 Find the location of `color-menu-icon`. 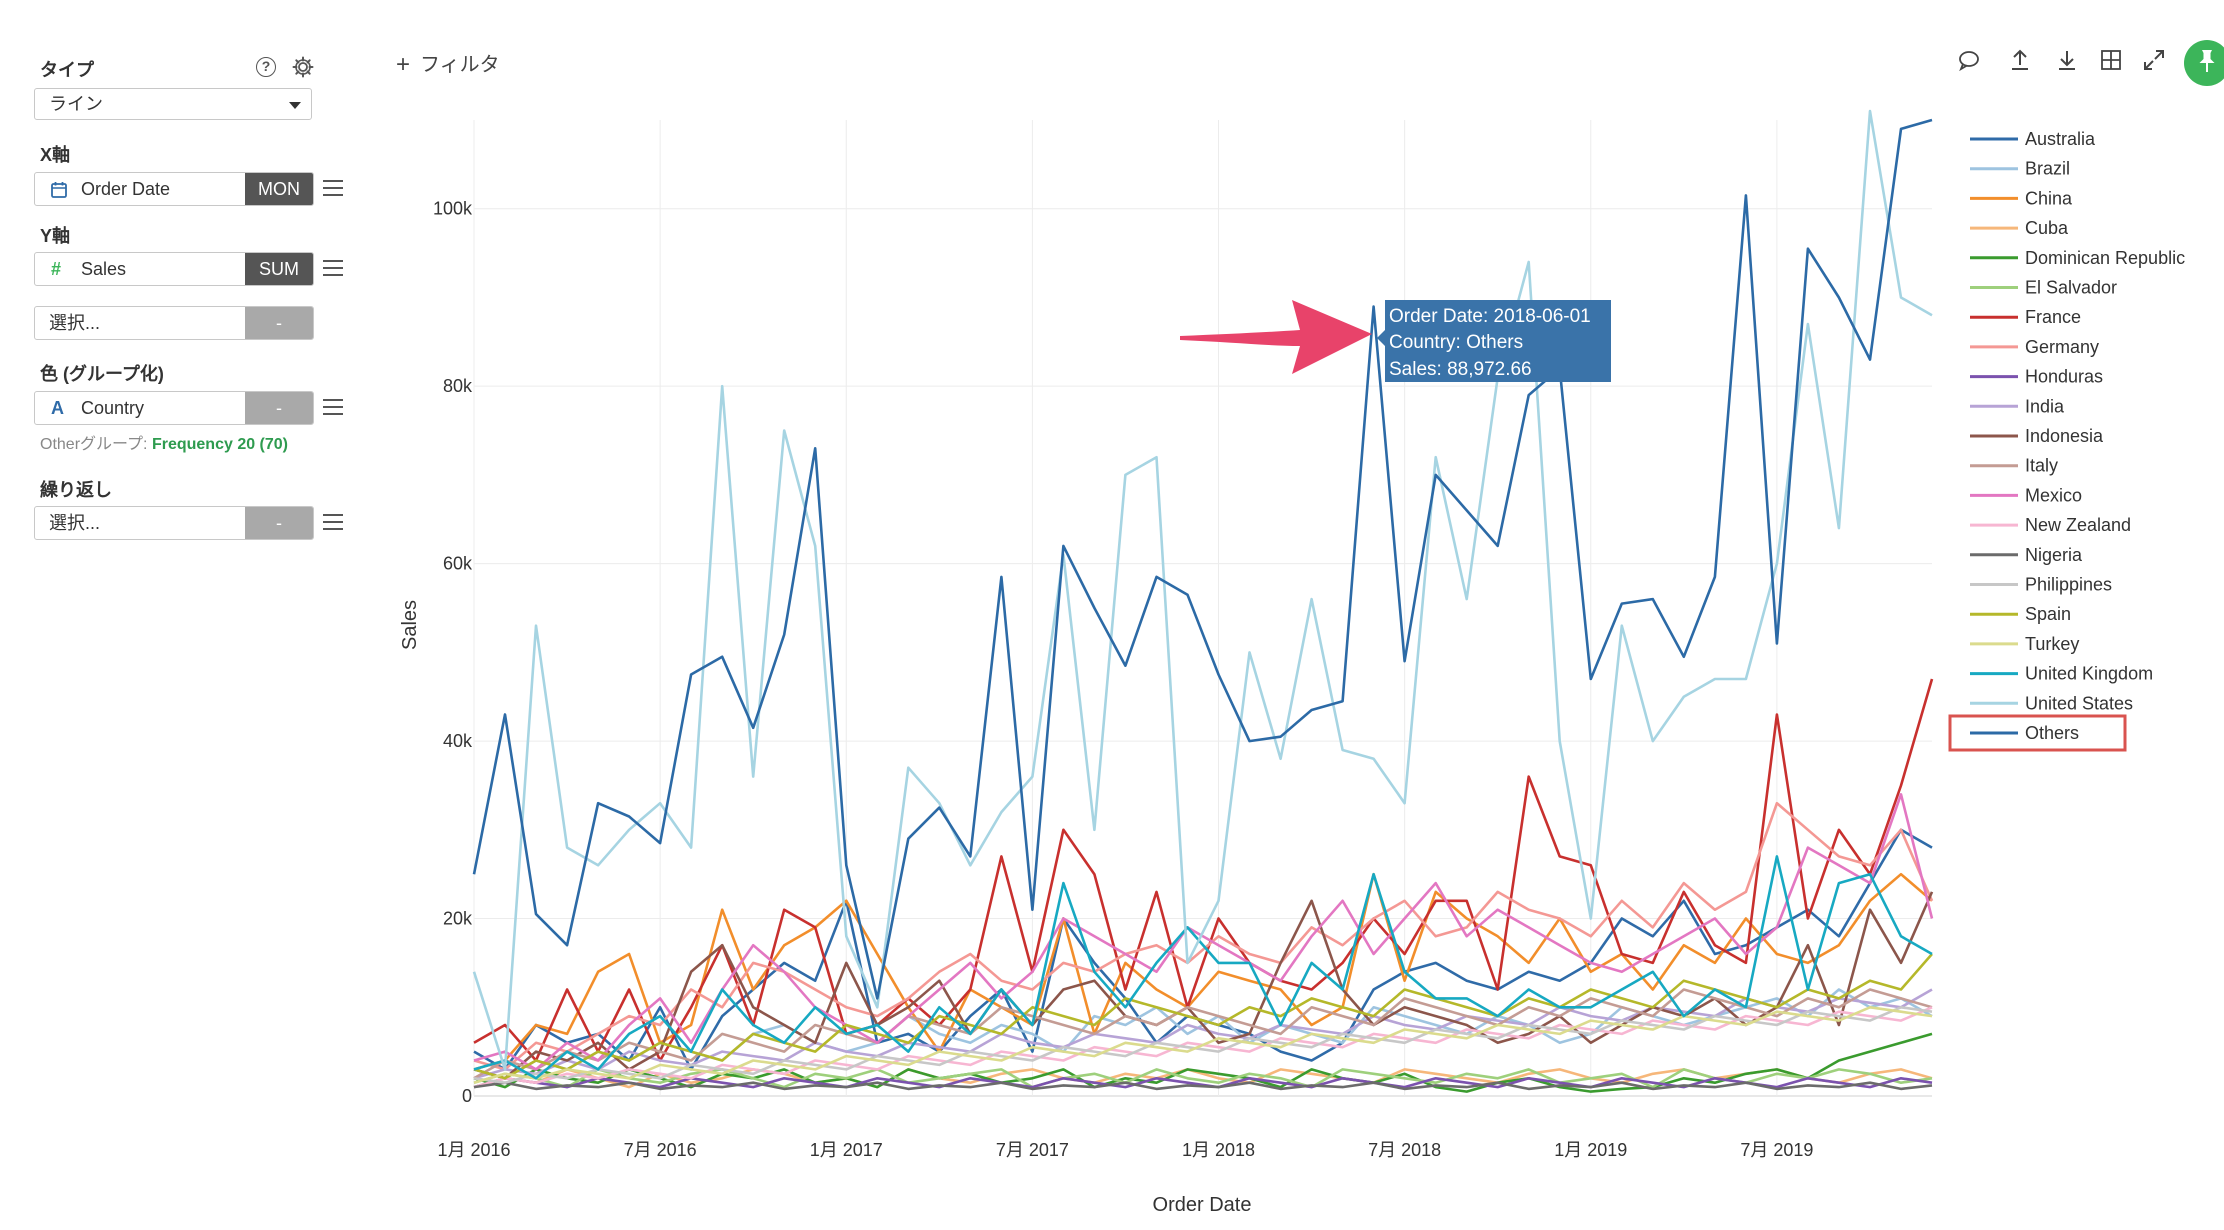

color-menu-icon is located at coordinates (333, 407).